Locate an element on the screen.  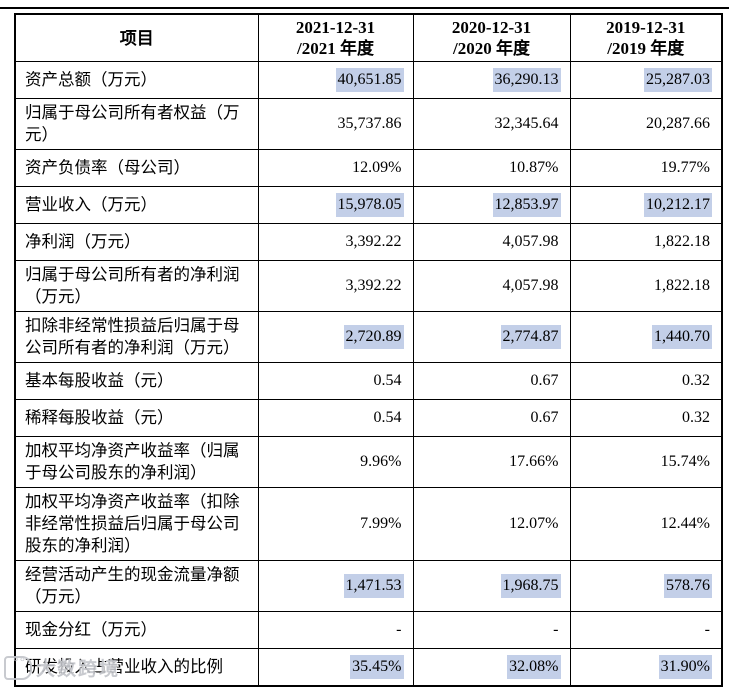
value-text: 0.54 is located at coordinates (387, 380).